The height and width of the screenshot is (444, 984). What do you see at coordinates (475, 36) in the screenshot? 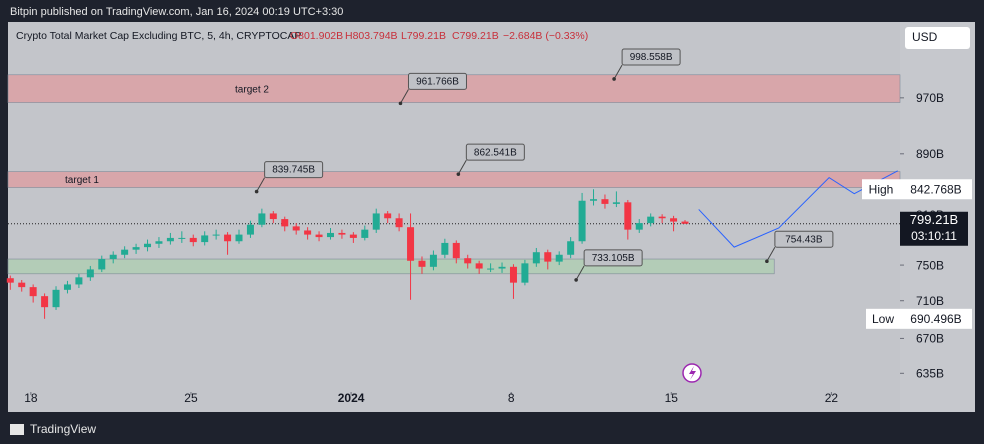
I see `ohlc: C799.21B` at bounding box center [475, 36].